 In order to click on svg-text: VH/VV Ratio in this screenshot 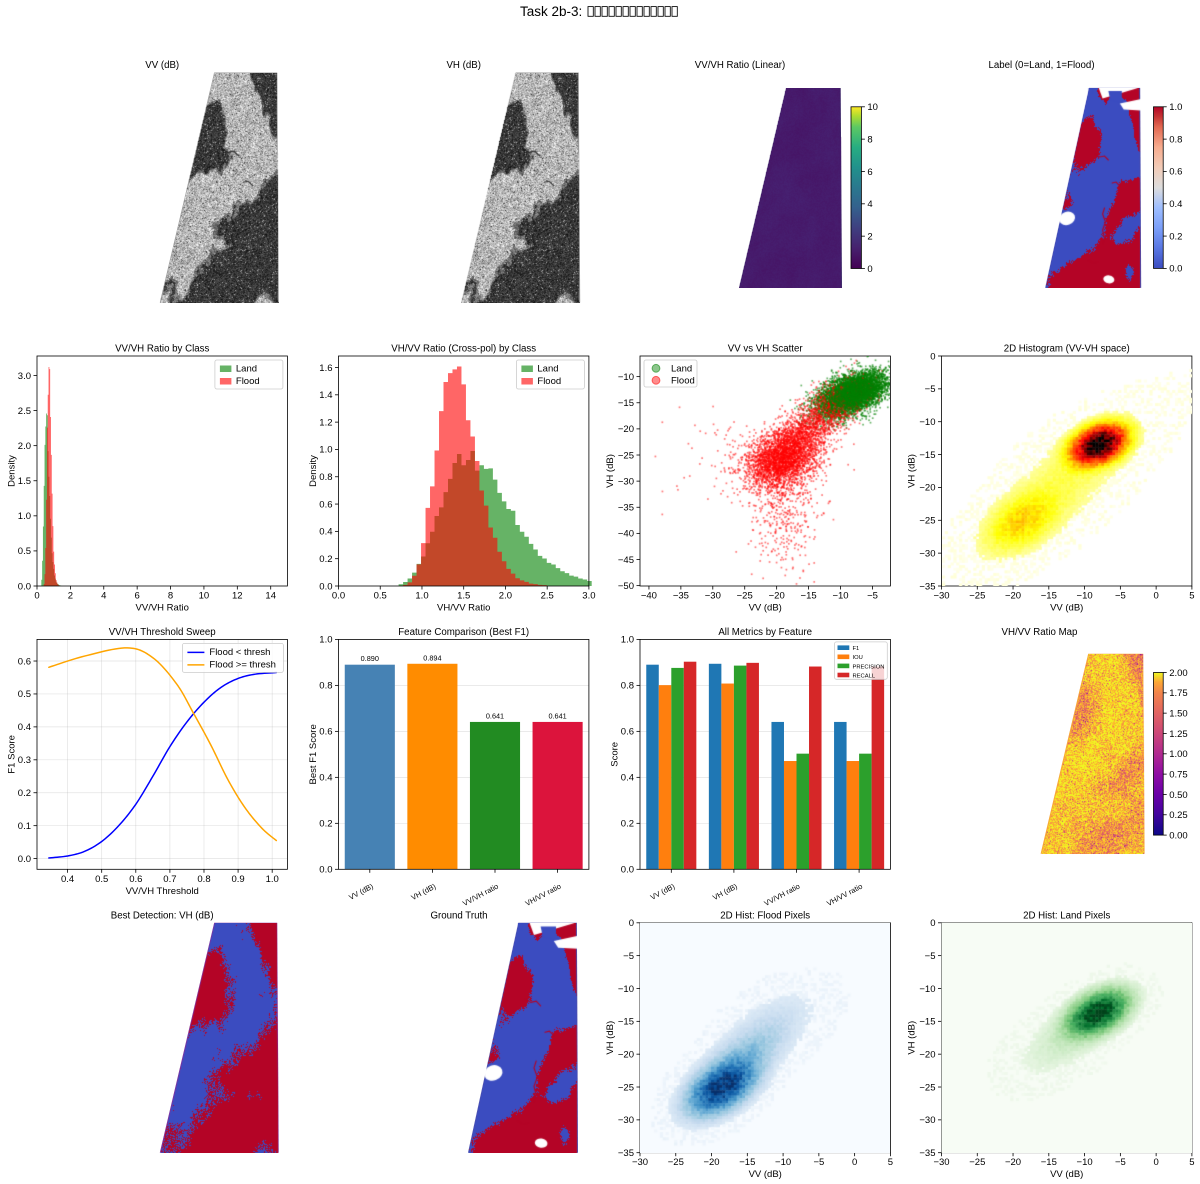, I will do `click(463, 608)`.